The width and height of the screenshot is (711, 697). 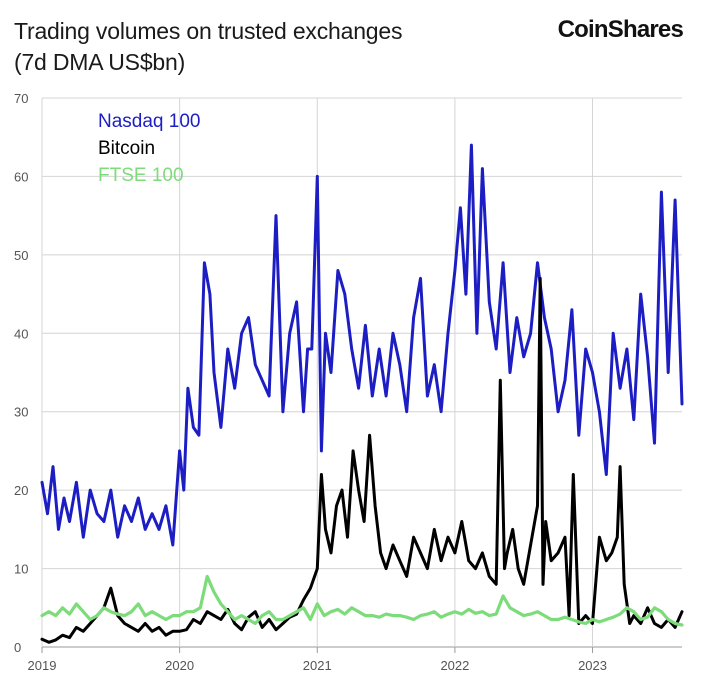 What do you see at coordinates (42, 665) in the screenshot?
I see `x-tick-label: 2019` at bounding box center [42, 665].